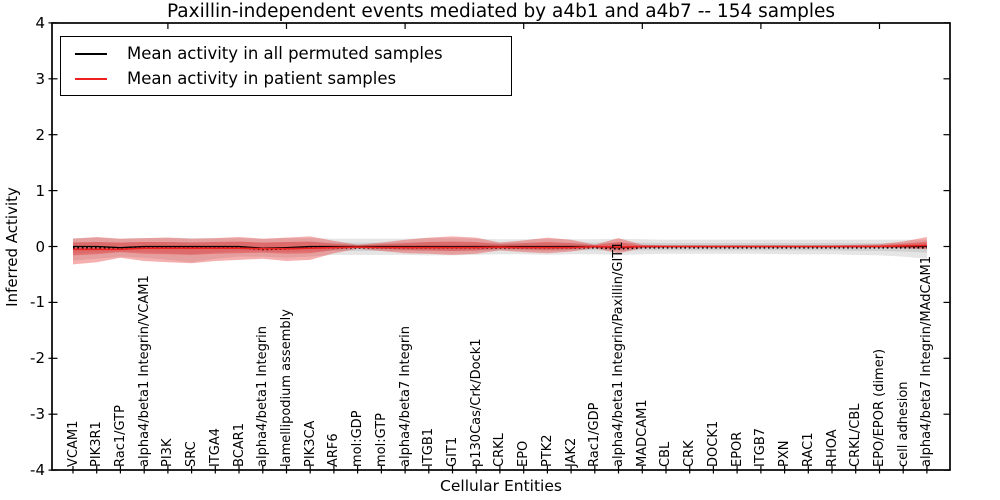 This screenshot has height=500, width=1000. Describe the element at coordinates (91, 78) in the screenshot. I see `legend-line-sample-red` at that location.